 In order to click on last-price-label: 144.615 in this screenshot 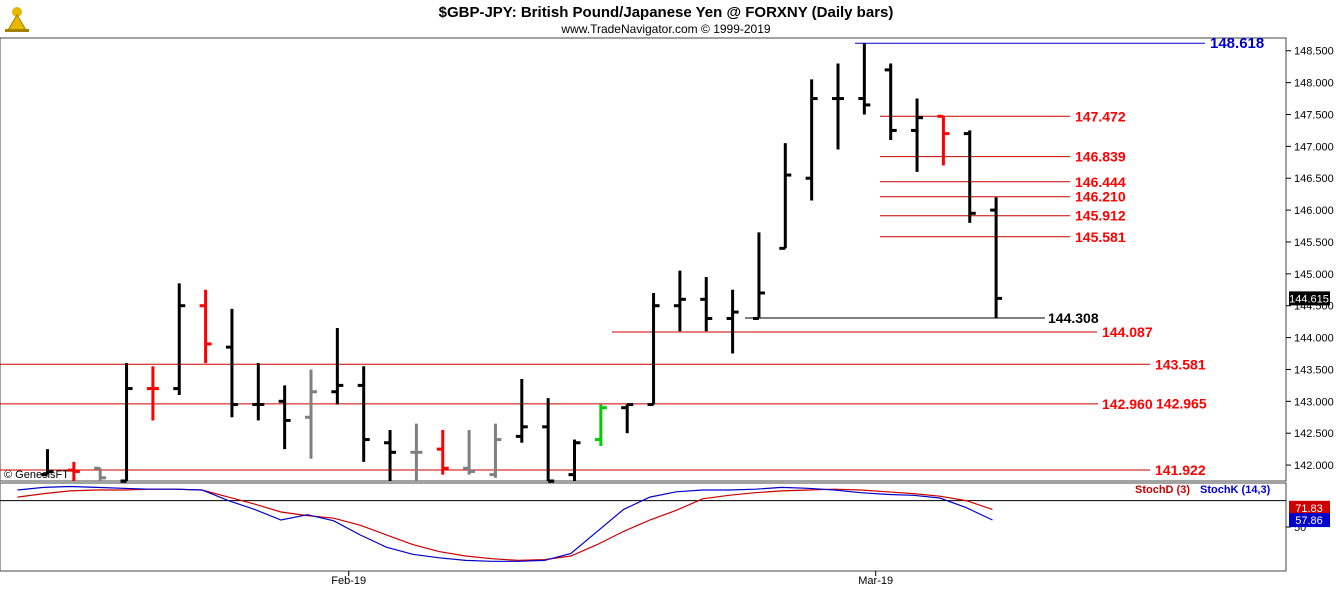, I will do `click(1309, 299)`.